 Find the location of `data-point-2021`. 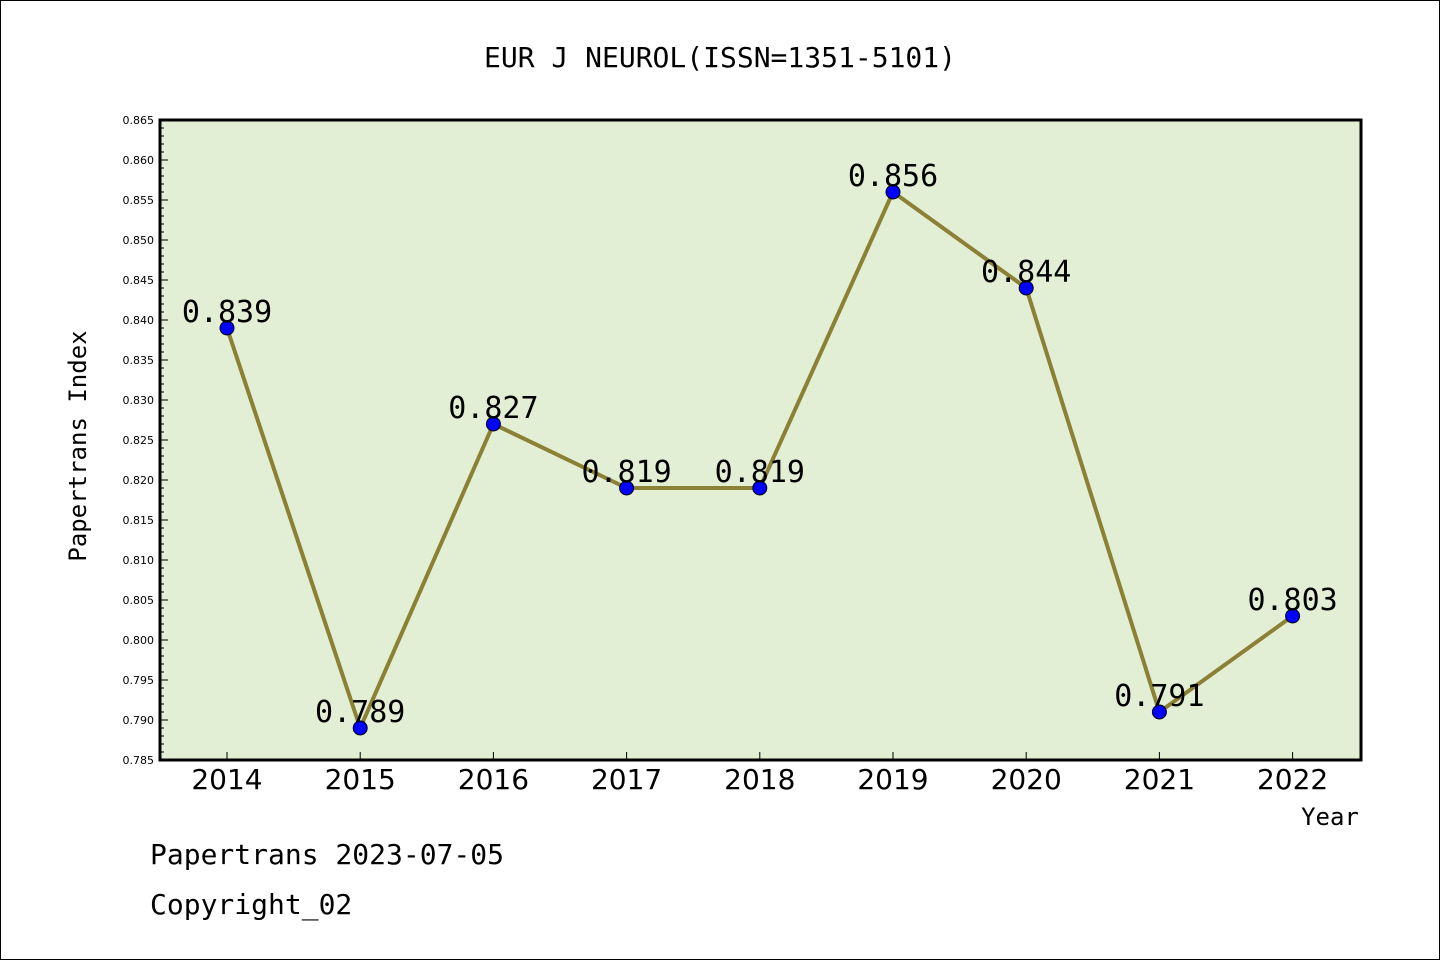

data-point-2021 is located at coordinates (1159, 712).